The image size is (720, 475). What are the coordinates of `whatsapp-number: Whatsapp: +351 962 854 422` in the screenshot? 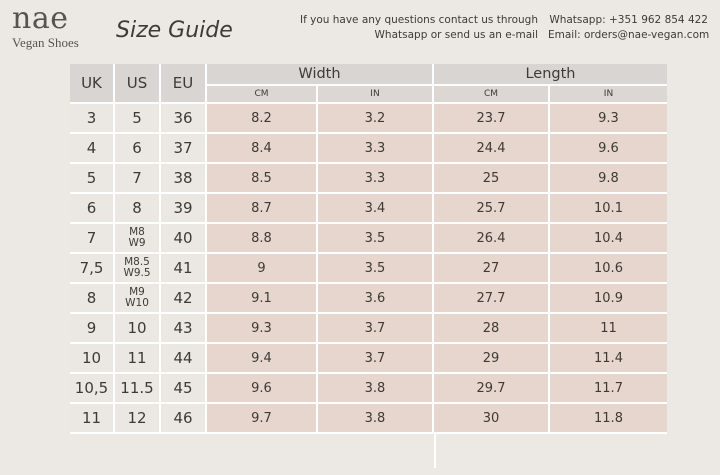 It's located at (628, 20).